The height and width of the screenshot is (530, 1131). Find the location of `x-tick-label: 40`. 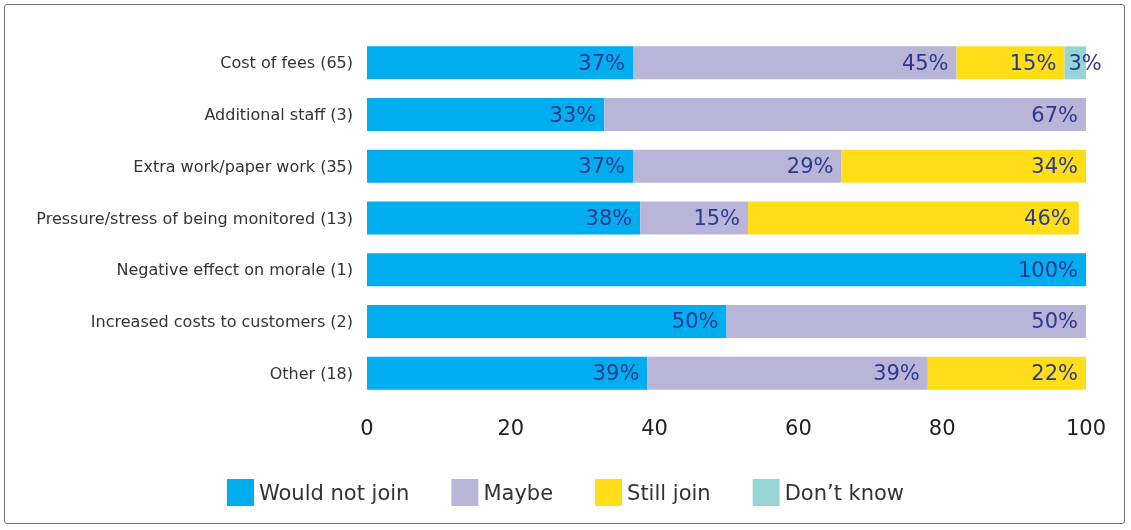

x-tick-label: 40 is located at coordinates (654, 427).